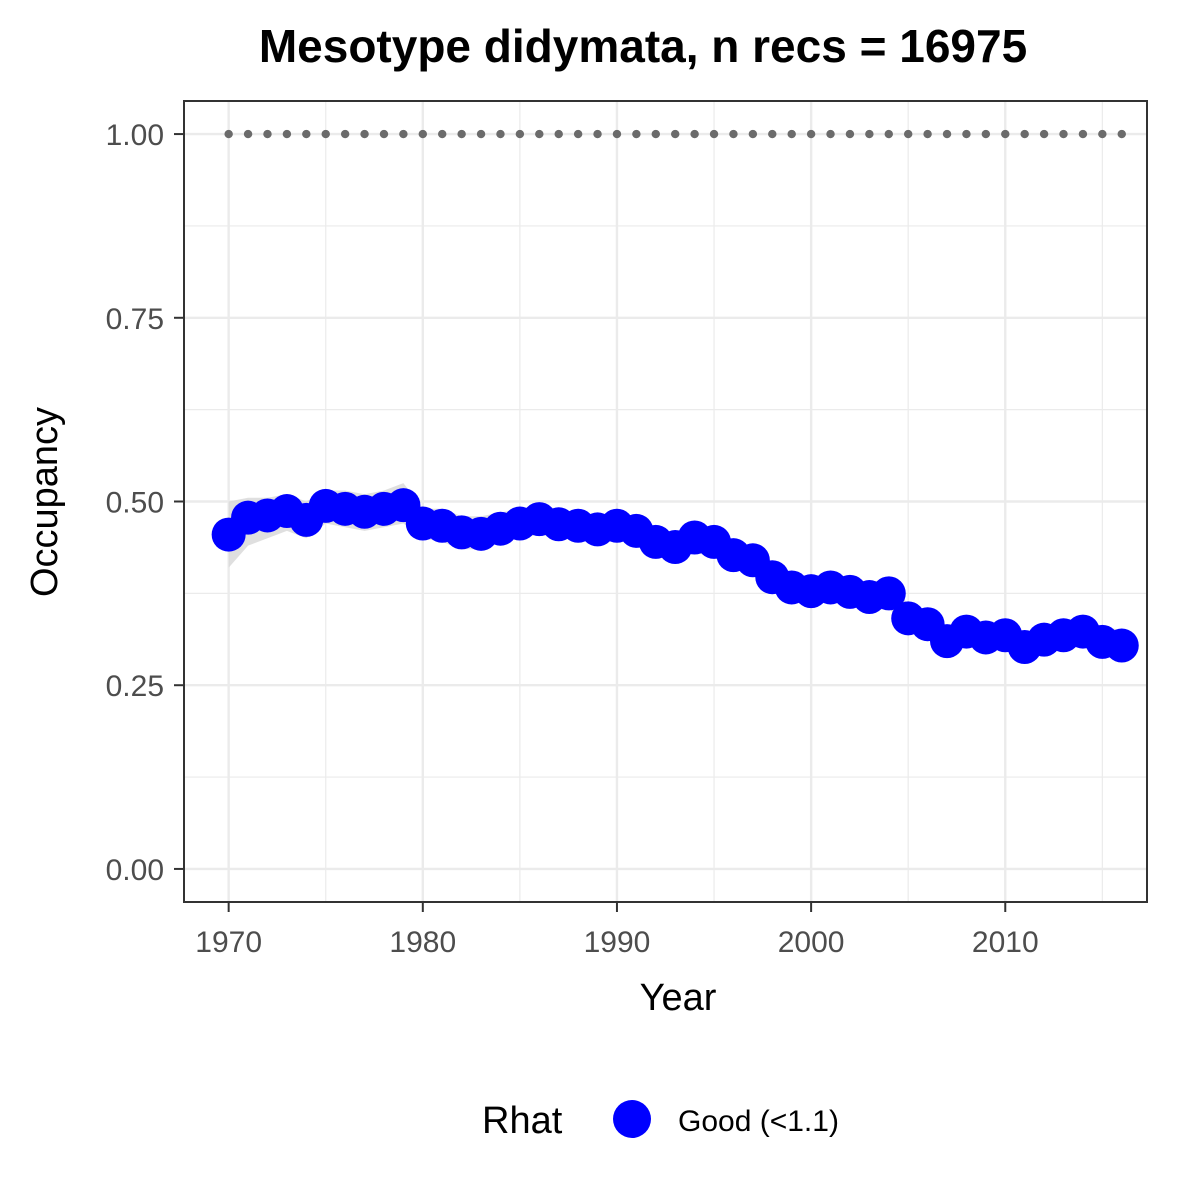  Describe the element at coordinates (675, 576) in the screenshot. I see `occupancy-points-layer` at that location.